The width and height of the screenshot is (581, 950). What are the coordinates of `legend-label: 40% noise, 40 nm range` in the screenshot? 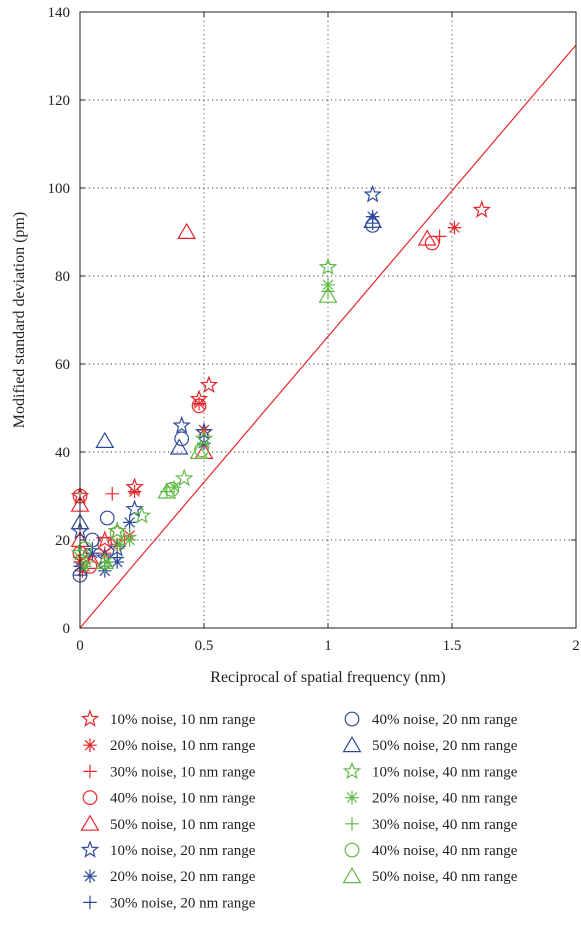 It's located at (445, 851).